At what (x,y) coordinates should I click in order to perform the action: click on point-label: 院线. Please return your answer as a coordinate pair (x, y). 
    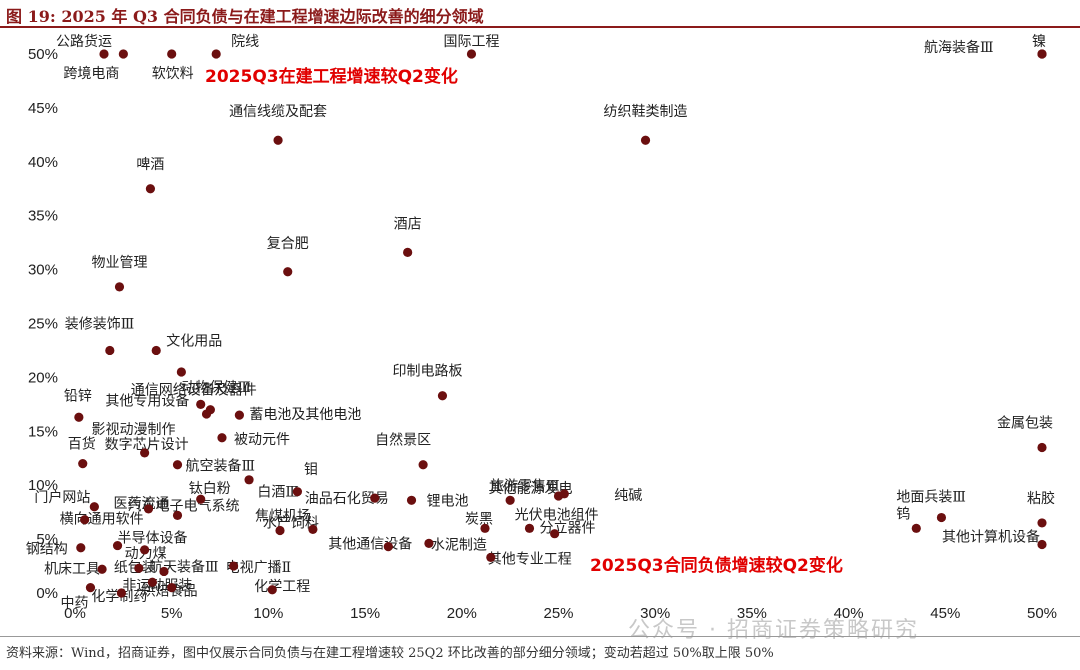
    Looking at the image, I should click on (245, 42).